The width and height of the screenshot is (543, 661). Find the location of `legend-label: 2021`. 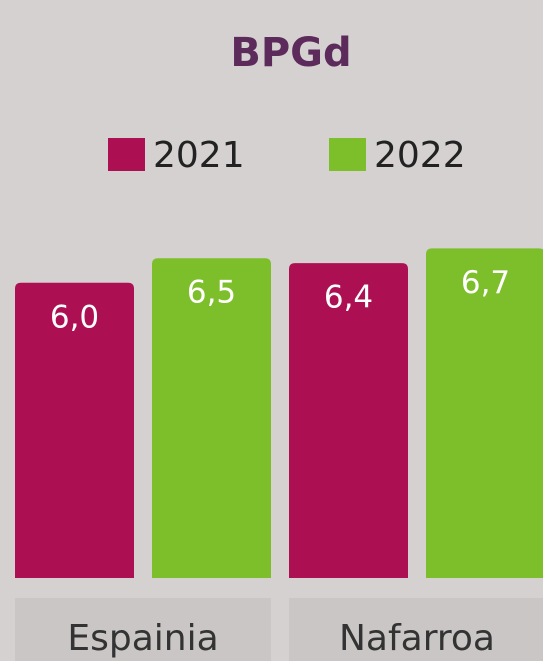

legend-label: 2021 is located at coordinates (199, 155).